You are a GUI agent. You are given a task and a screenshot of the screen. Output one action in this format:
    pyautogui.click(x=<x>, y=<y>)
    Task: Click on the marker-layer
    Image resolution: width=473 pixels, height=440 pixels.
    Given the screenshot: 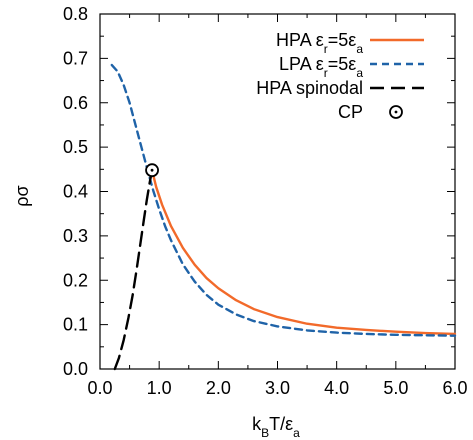 What is the action you would take?
    pyautogui.click(x=152, y=170)
    